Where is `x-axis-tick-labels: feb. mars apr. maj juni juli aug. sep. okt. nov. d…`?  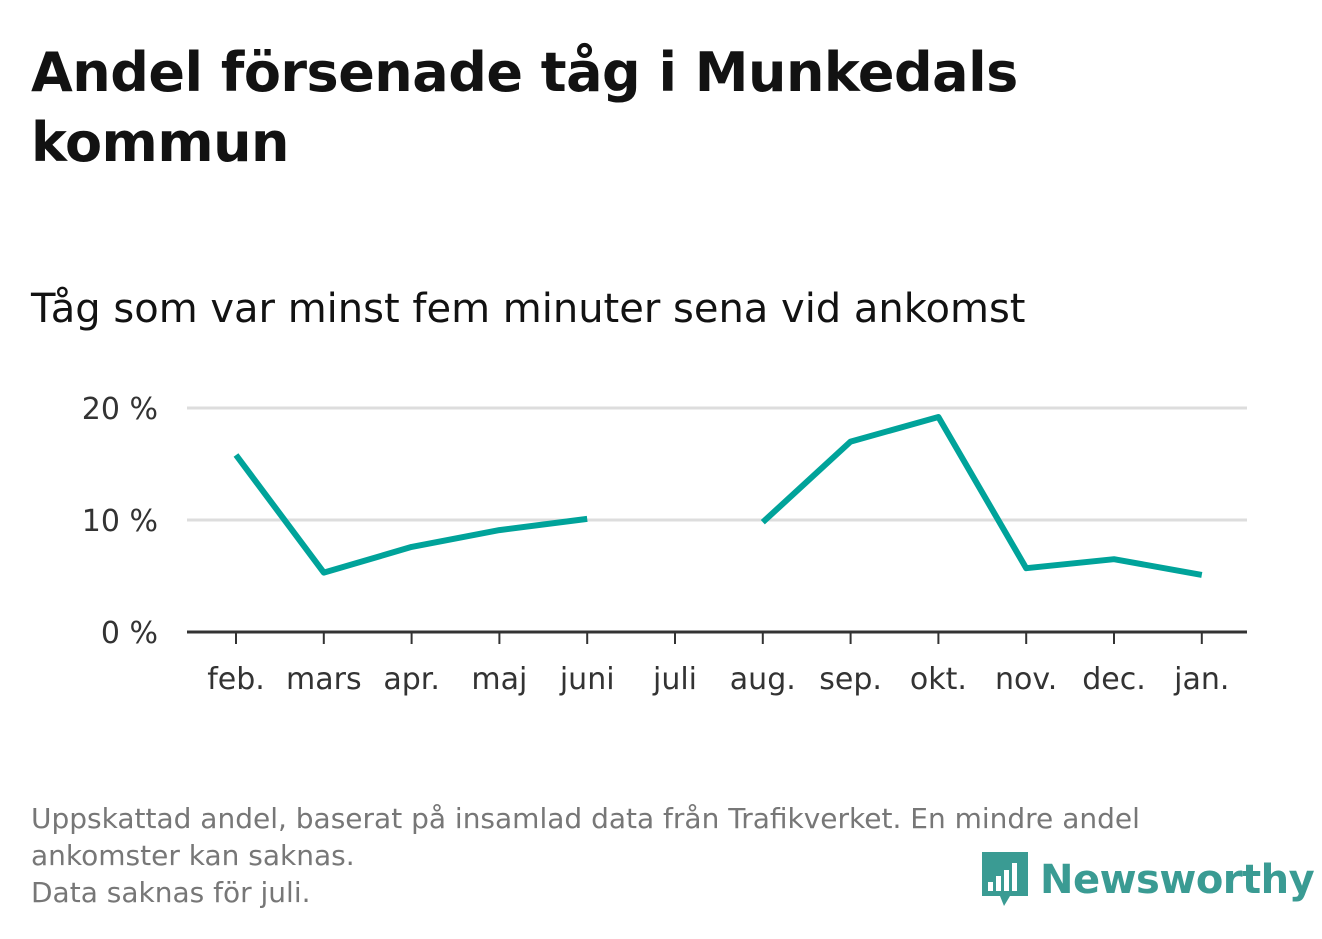
x-axis-tick-labels: feb. mars apr. maj juni juli aug. sep. okt. nov. d… is located at coordinates (718, 679).